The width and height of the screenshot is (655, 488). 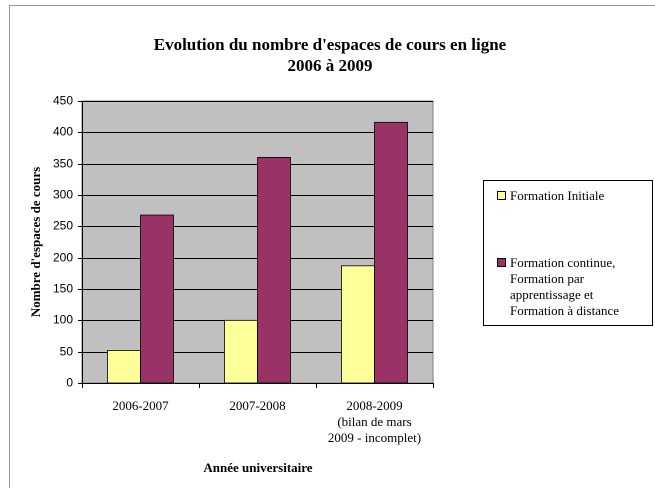 What do you see at coordinates (63, 320) in the screenshot?
I see `y-tick-label: 100` at bounding box center [63, 320].